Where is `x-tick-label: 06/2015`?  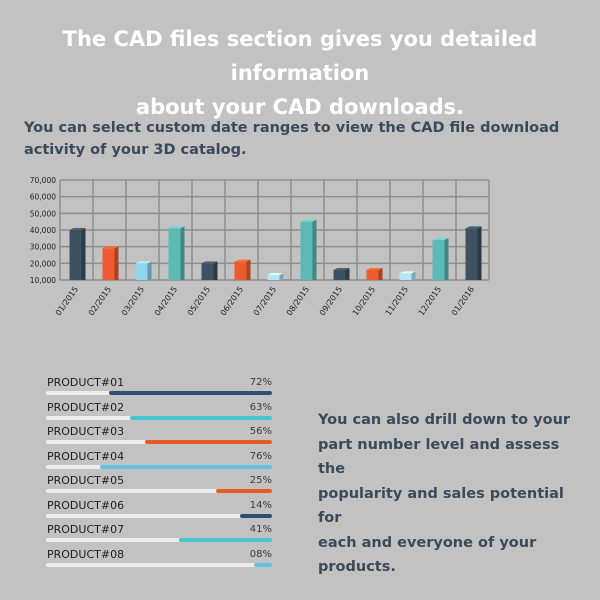
x-tick-label: 06/2015 is located at coordinates (232, 301).